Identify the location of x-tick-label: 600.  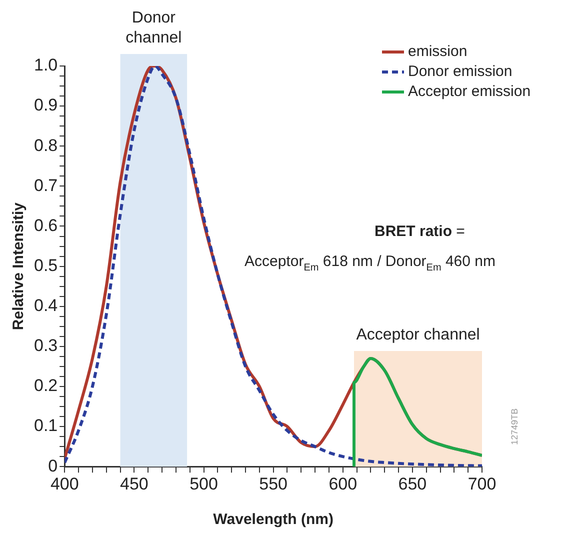
(343, 484).